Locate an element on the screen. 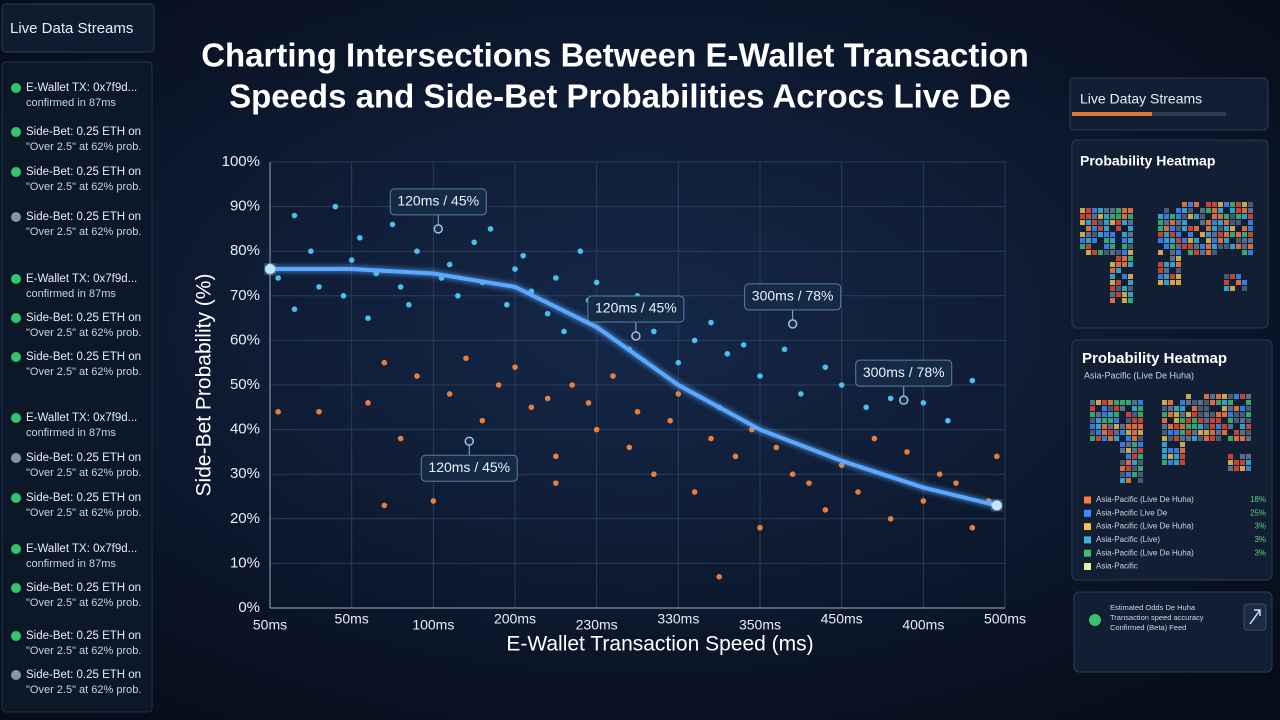 The width and height of the screenshot is (1280, 720). streams-panel is located at coordinates (1169, 104).